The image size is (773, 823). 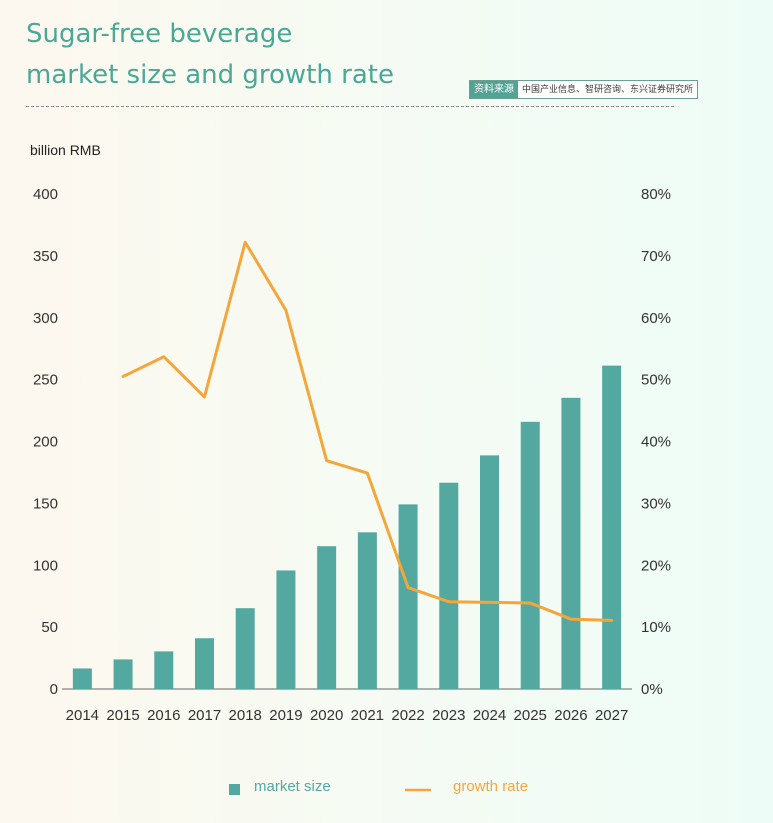 What do you see at coordinates (45, 503) in the screenshot?
I see `y-tick-label: 150` at bounding box center [45, 503].